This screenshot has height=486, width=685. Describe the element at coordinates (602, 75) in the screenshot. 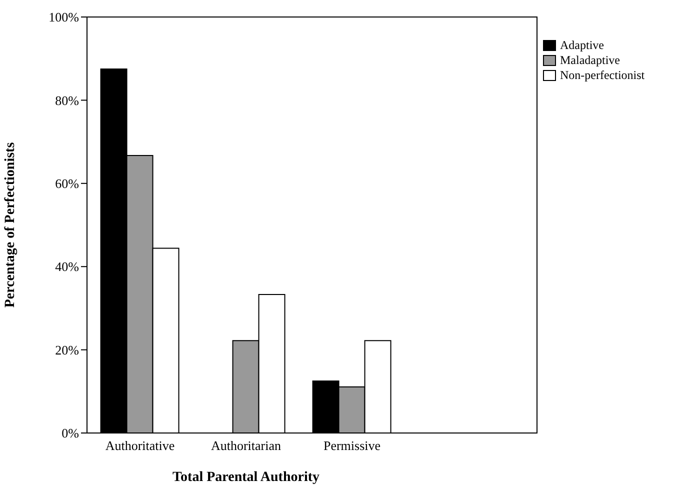

I see `legend-label: Non-perfectionist` at that location.